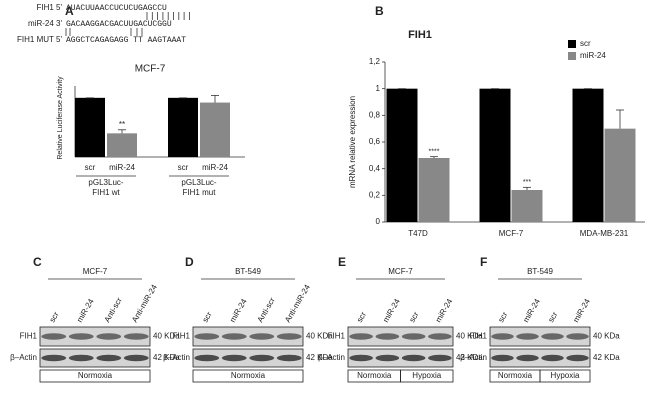 This screenshot has width=648, height=414. What do you see at coordinates (45, 23) in the screenshot?
I see `sequence-label: miR-24 3'` at bounding box center [45, 23].